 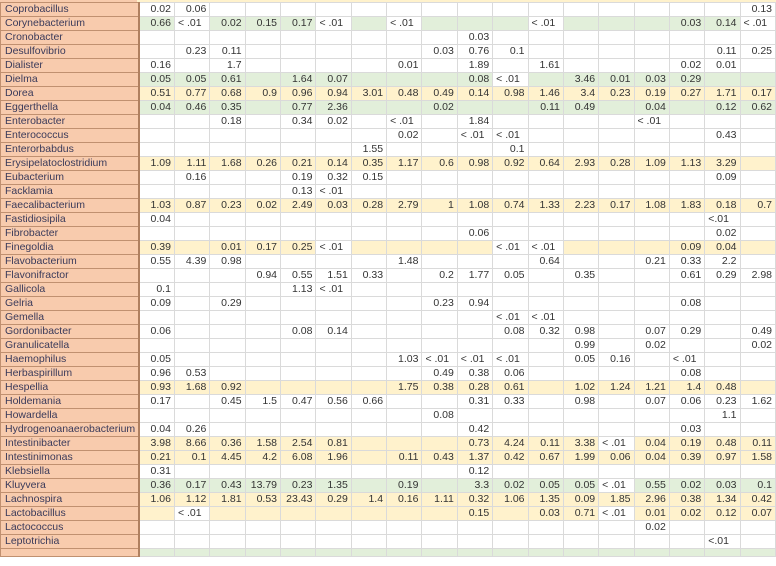 What do you see at coordinates (581, 401) in the screenshot?
I see `value-cell: 0.98` at bounding box center [581, 401].